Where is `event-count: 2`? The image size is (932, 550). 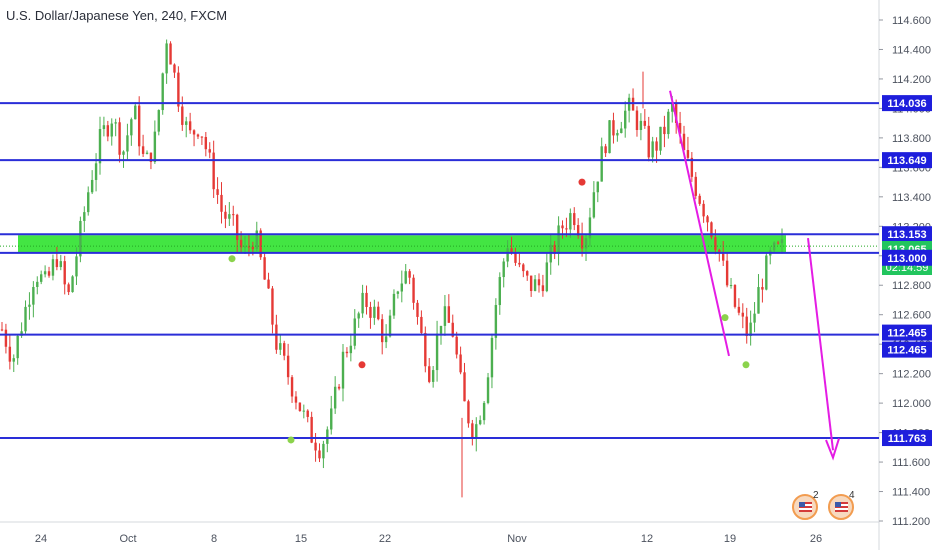 event-count: 2 is located at coordinates (816, 495).